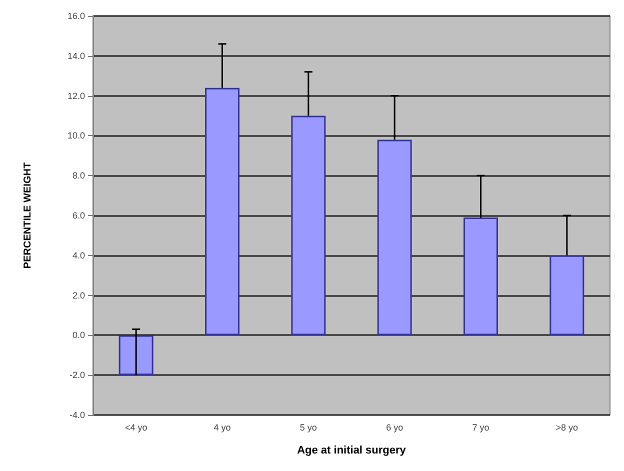 The image size is (624, 471). Describe the element at coordinates (77, 375) in the screenshot. I see `y-tick-label: -2.0` at that location.